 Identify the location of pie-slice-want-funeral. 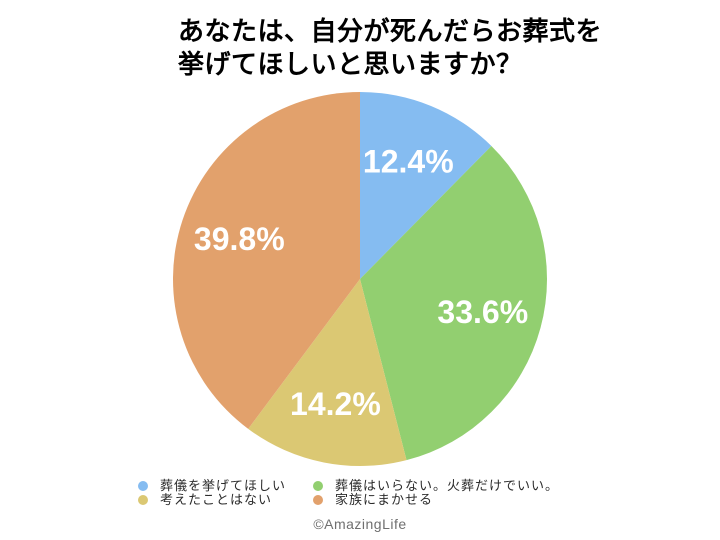
(426, 185).